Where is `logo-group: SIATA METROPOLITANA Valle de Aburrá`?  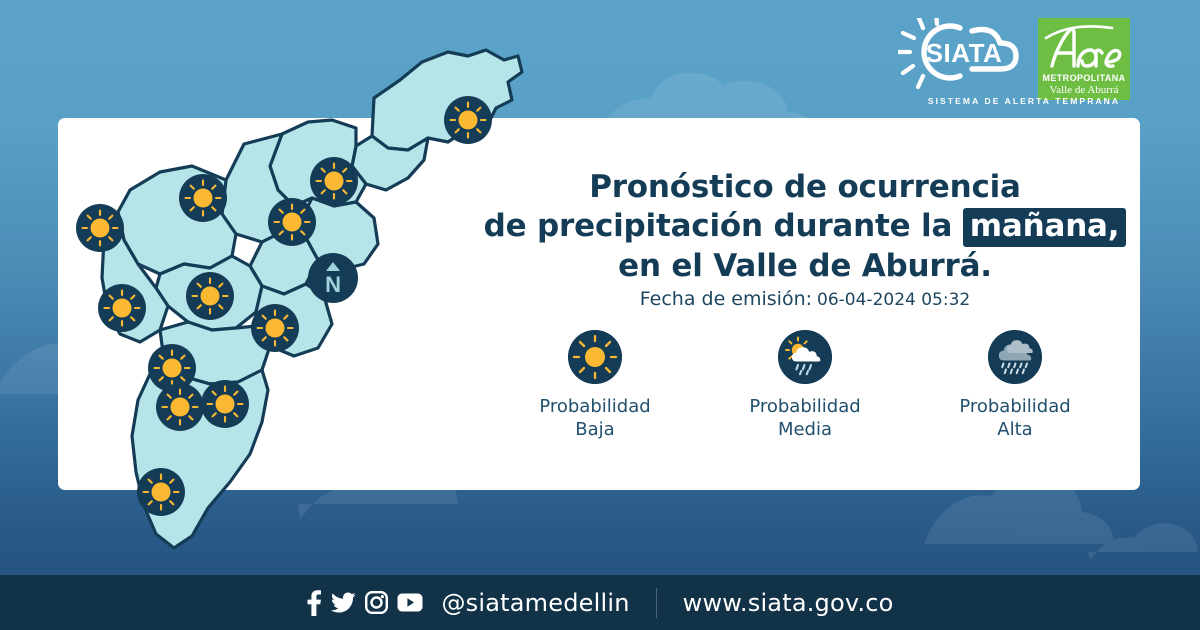 logo-group: SIATA METROPOLITANA Valle de Aburrá is located at coordinates (1013, 55).